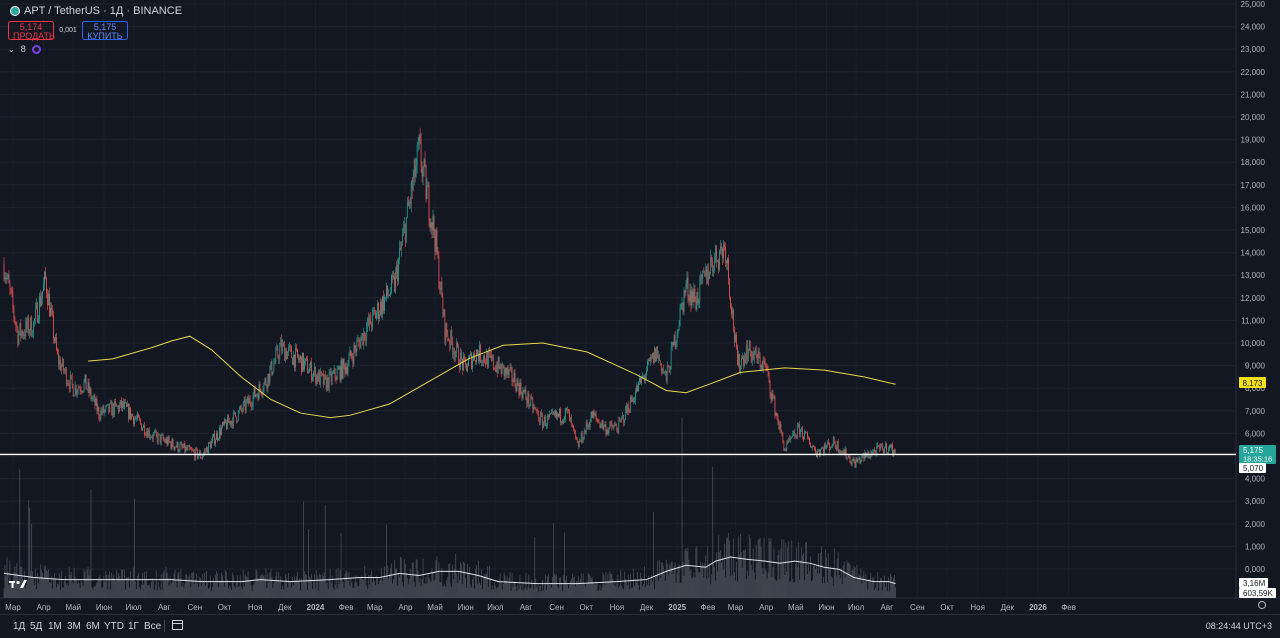 The image size is (1280, 638). What do you see at coordinates (195, 607) in the screenshot?
I see `x-tick-label: Сен` at bounding box center [195, 607].